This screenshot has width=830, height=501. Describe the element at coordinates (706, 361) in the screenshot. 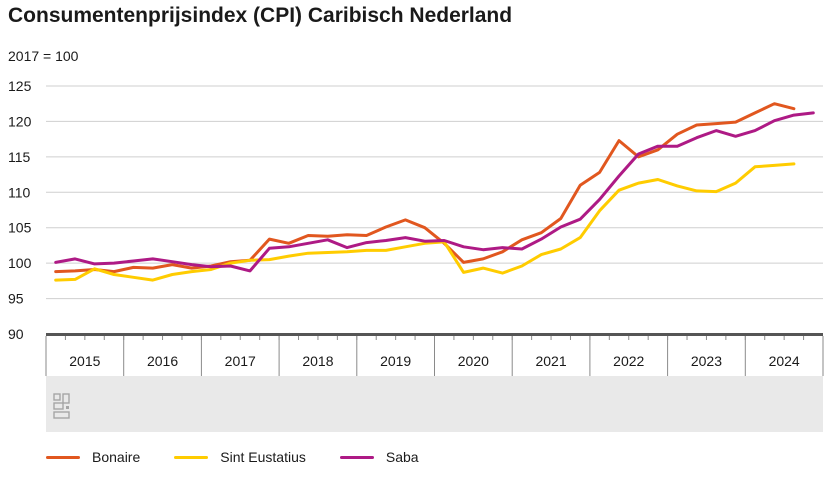

I see `x-tick-label: 2023` at that location.